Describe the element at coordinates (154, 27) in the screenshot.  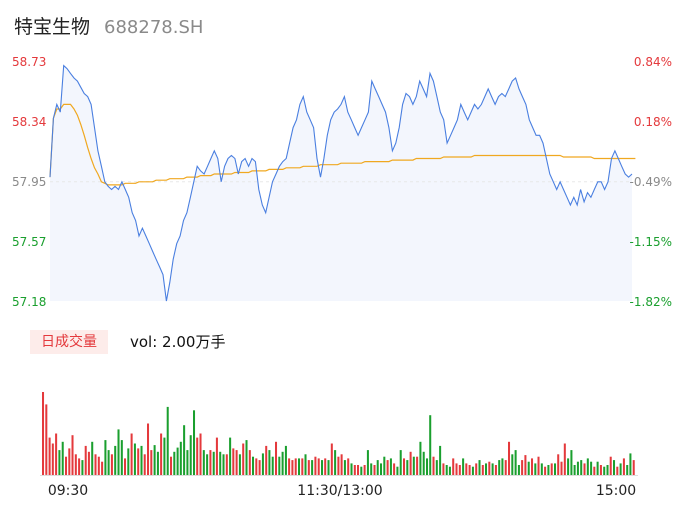
I see `stock-code: 688278.SH` at that location.